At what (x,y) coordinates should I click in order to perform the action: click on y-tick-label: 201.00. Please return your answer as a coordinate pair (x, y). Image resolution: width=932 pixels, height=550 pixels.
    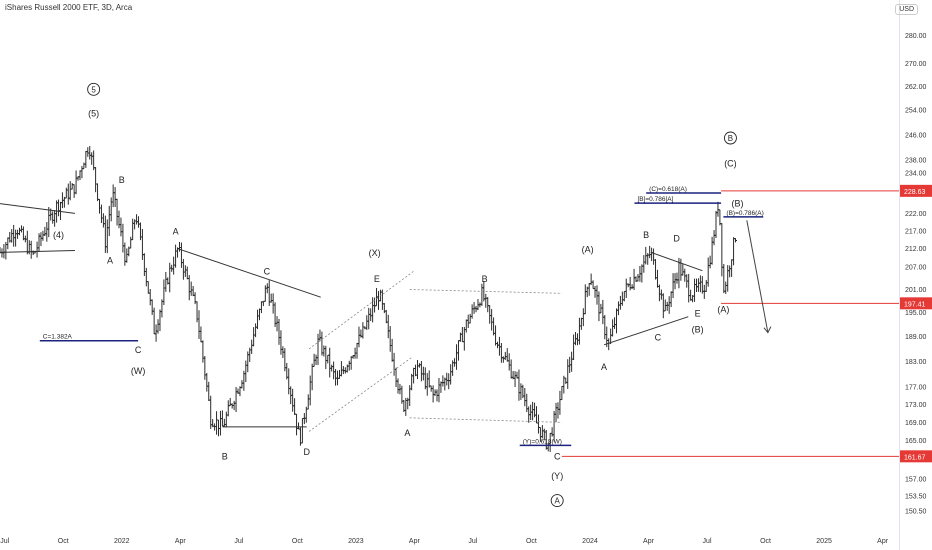
    Looking at the image, I should click on (916, 290).